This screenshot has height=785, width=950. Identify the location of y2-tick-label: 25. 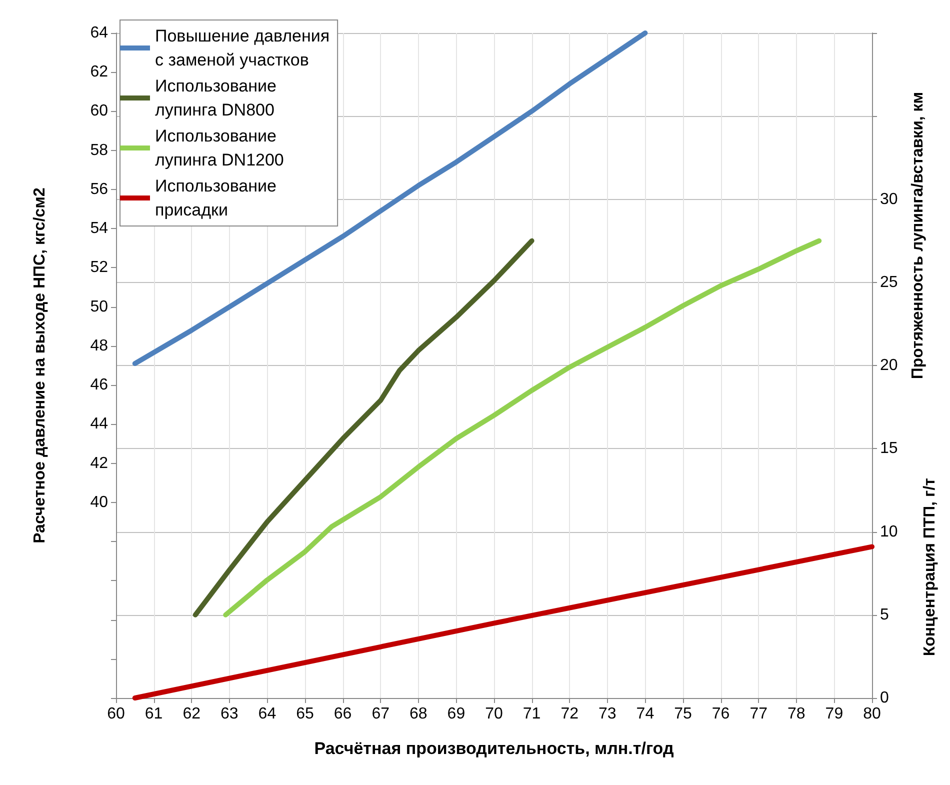
(889, 282).